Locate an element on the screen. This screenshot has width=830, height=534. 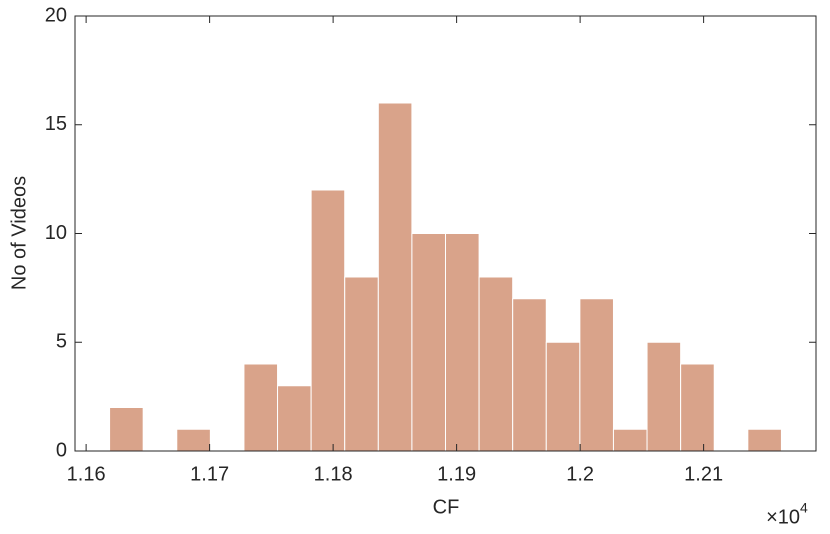
x-tick-label: 1.16 is located at coordinates (86, 474).